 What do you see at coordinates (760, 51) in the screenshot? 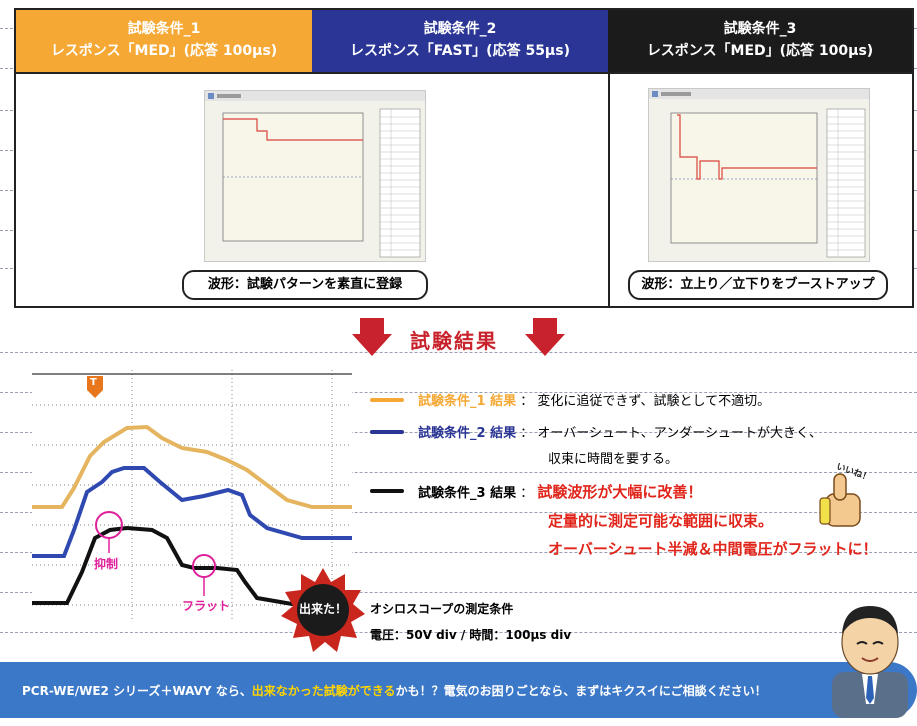
I see `condition-3-detail: レスポンス「MED」(応答 100μs)` at bounding box center [760, 51].